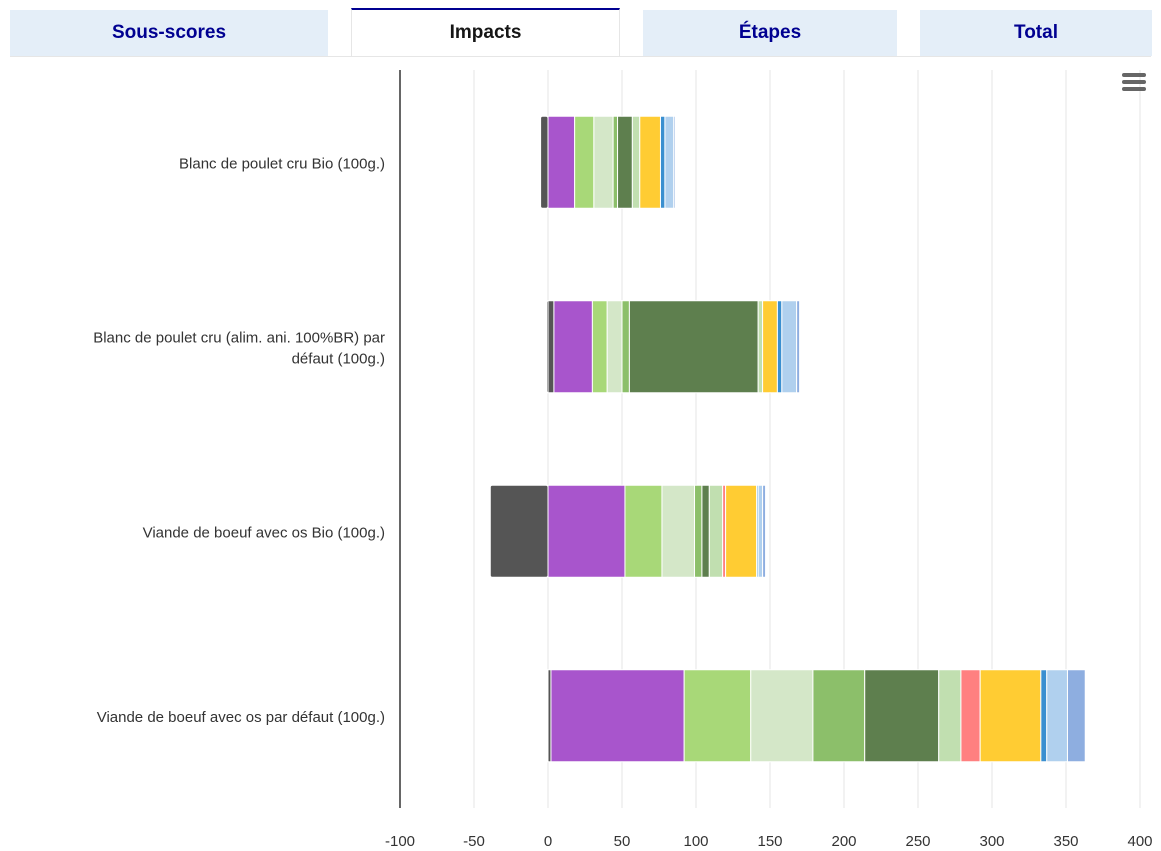  Describe the element at coordinates (622, 841) in the screenshot. I see `x-tick-label: 50` at that location.